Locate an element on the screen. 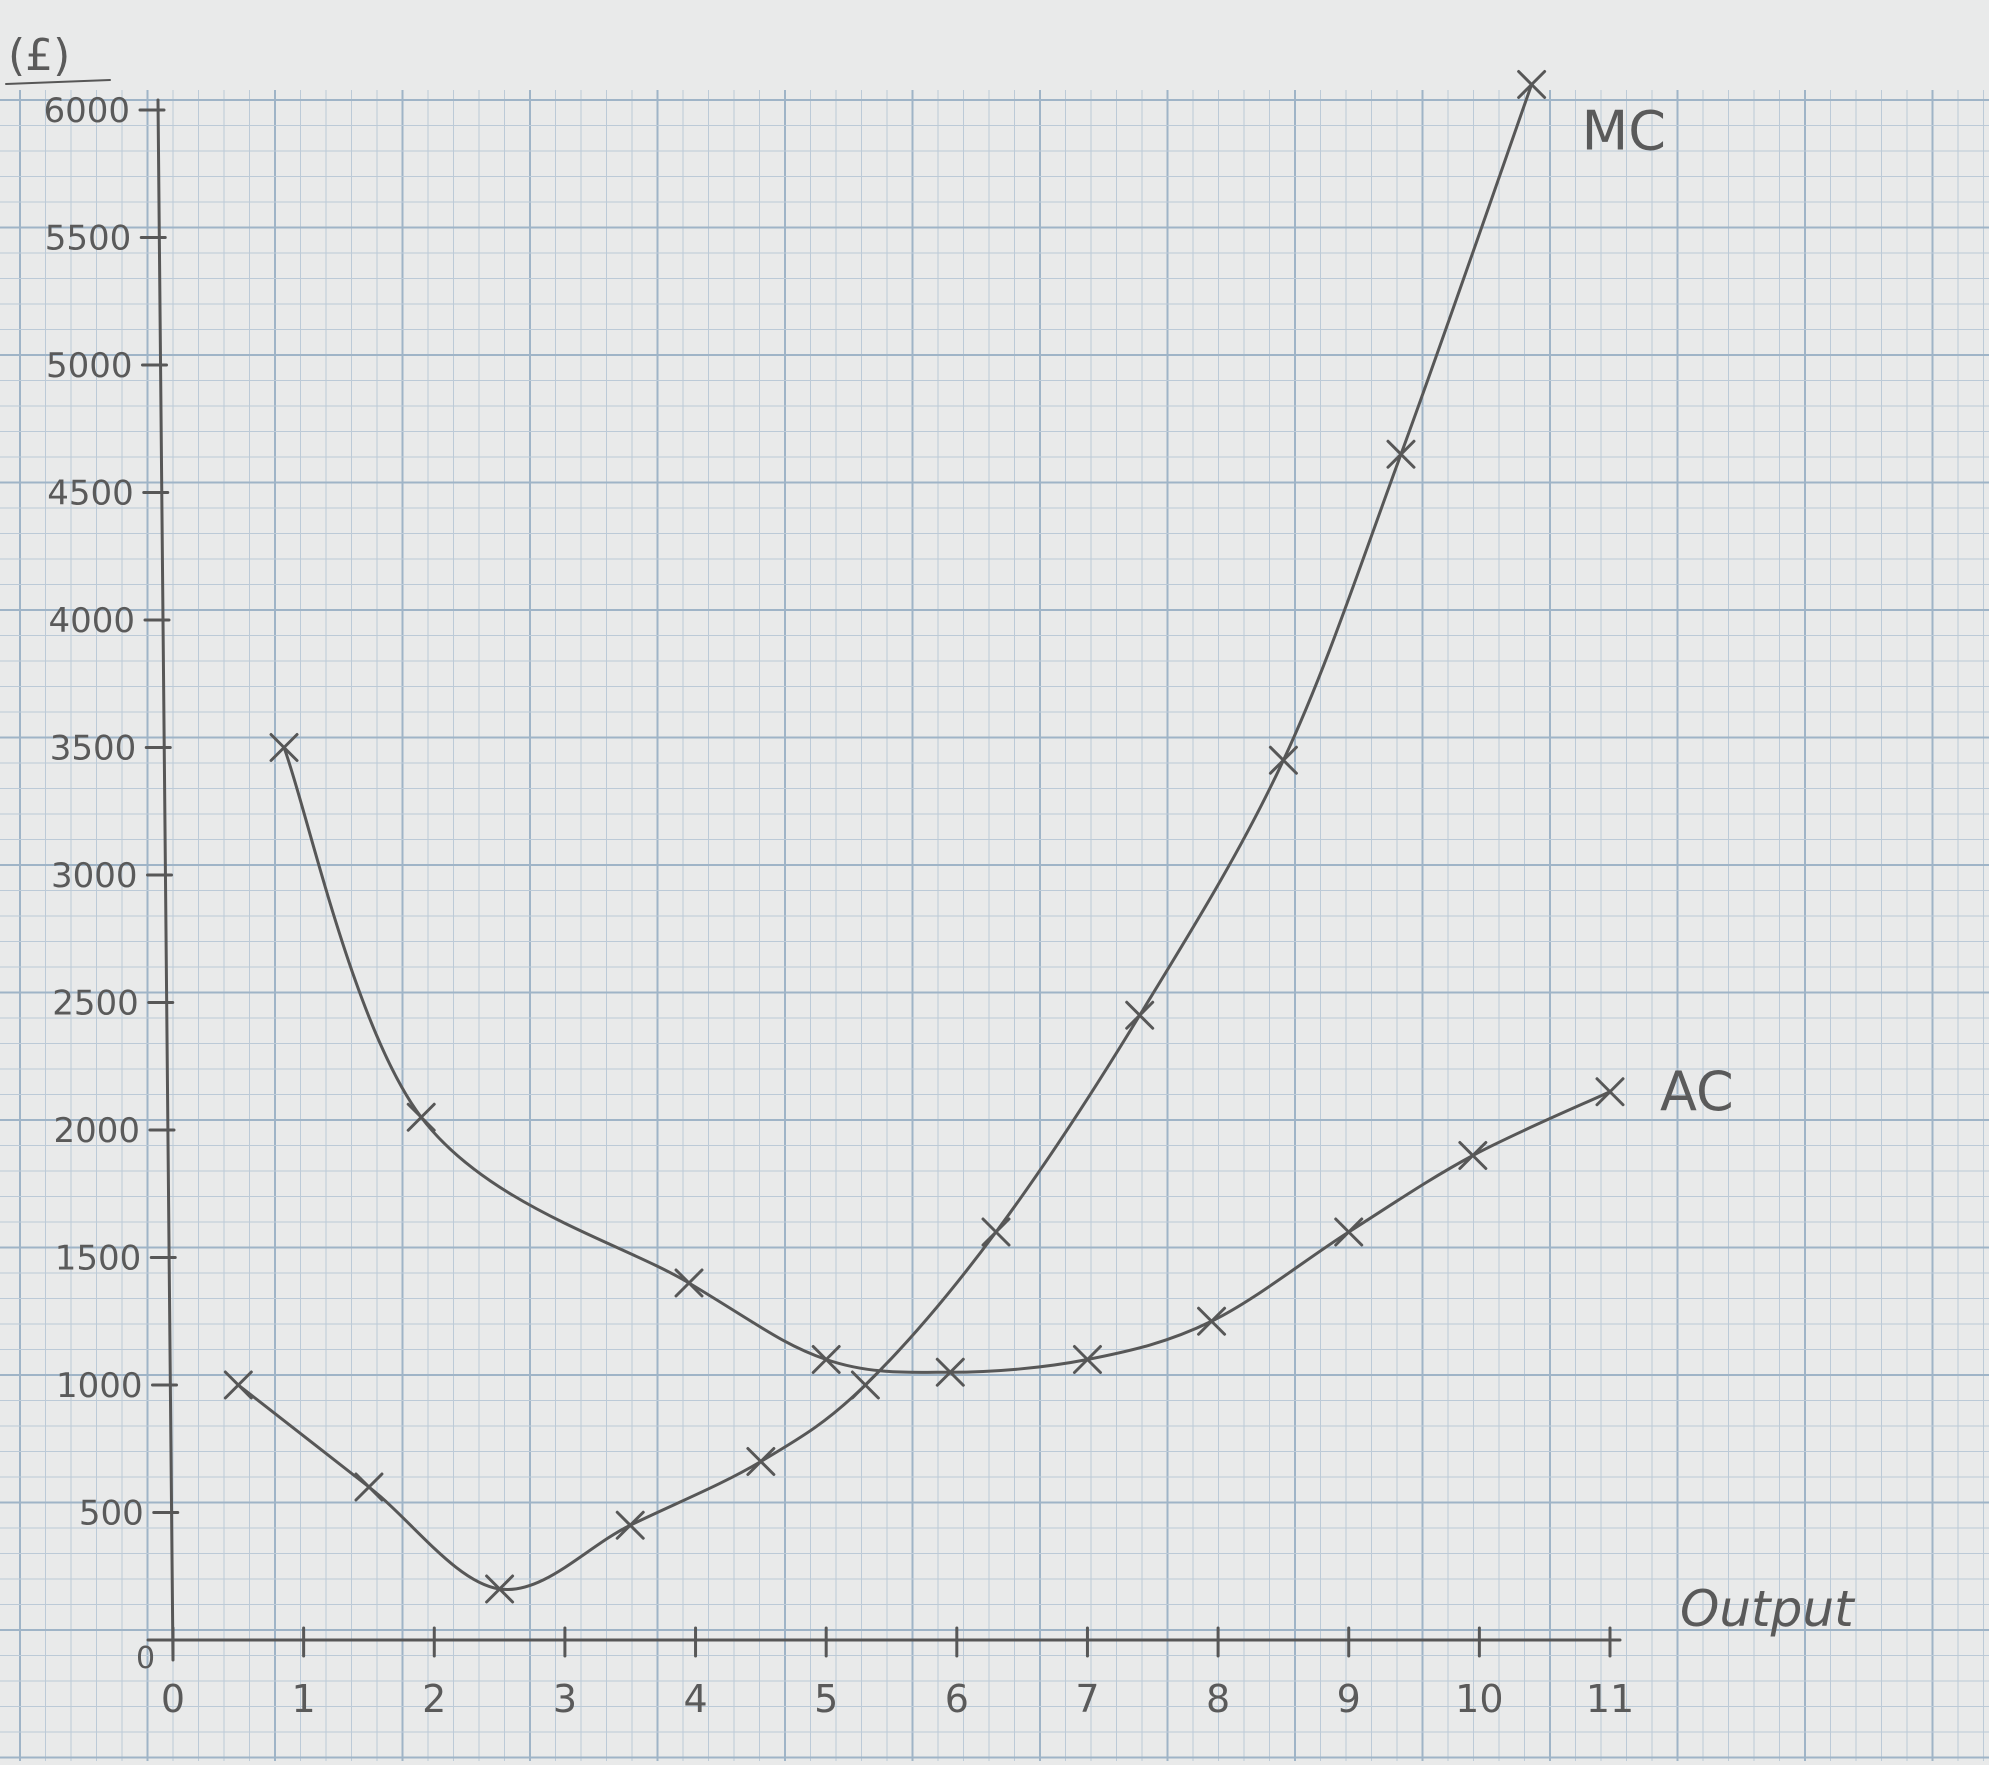  x-tick-label: 6 is located at coordinates (957, 1699).